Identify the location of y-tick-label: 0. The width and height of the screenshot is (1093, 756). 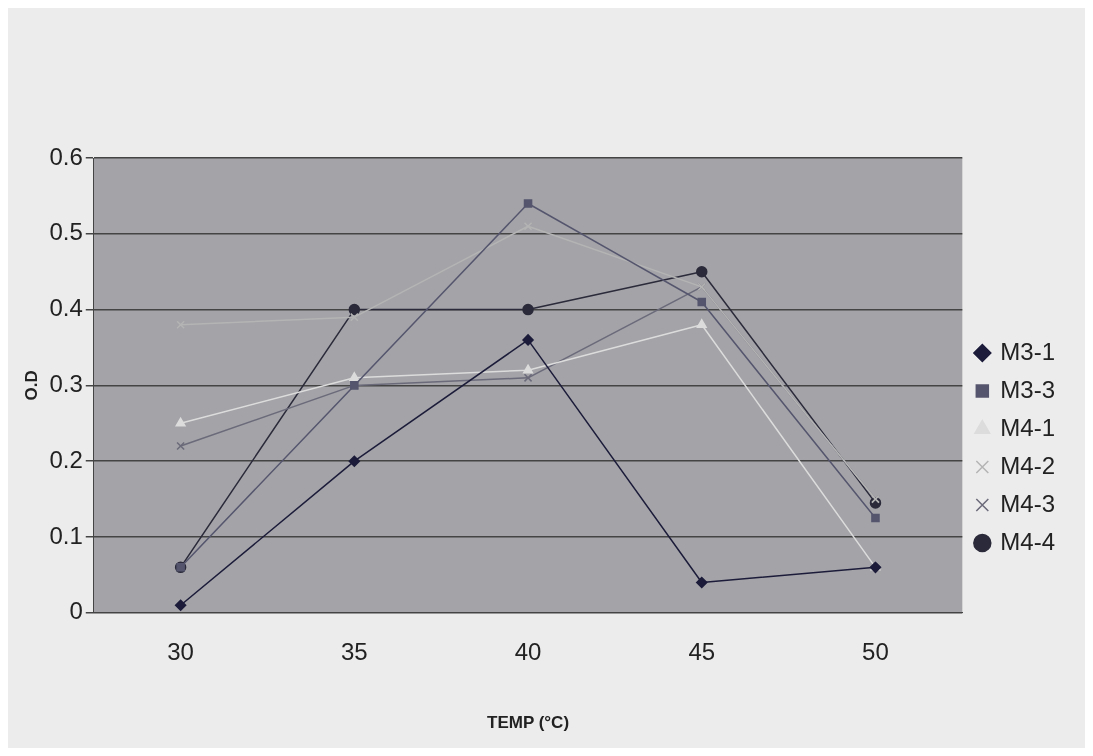
(76, 611).